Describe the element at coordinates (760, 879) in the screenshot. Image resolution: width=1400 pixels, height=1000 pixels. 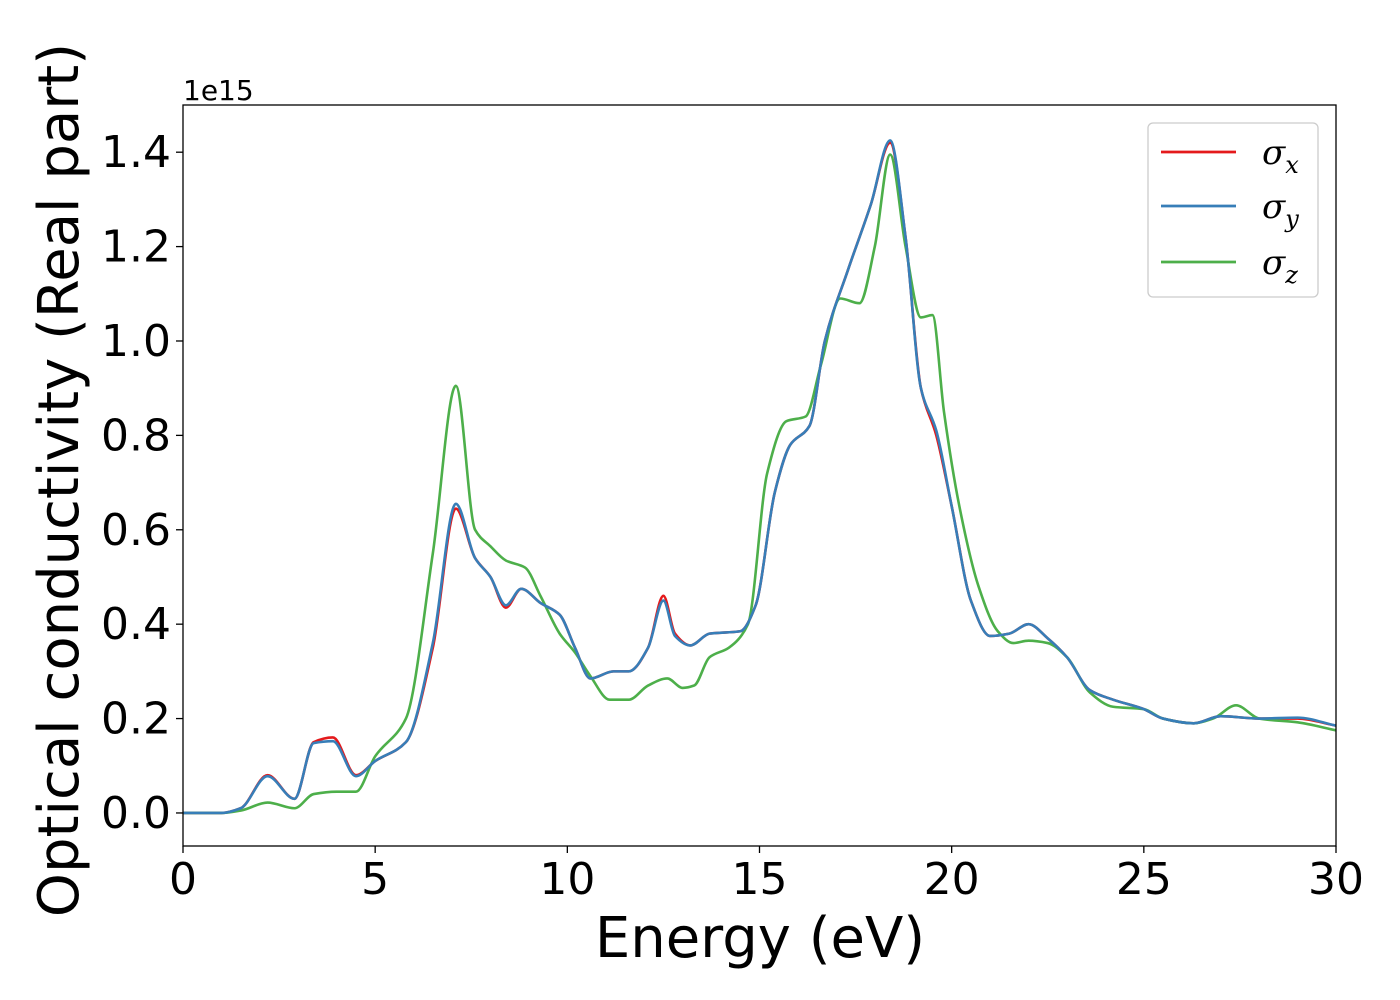
I see `x-tick-label: 15` at that location.